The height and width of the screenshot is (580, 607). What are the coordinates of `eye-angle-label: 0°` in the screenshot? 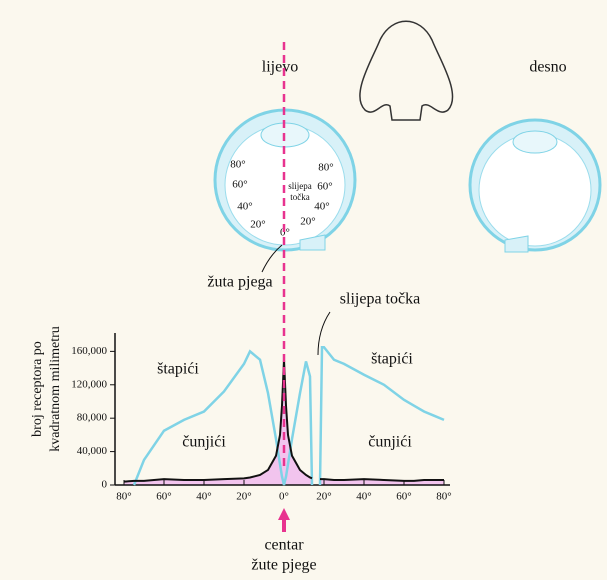 It's located at (285, 233).